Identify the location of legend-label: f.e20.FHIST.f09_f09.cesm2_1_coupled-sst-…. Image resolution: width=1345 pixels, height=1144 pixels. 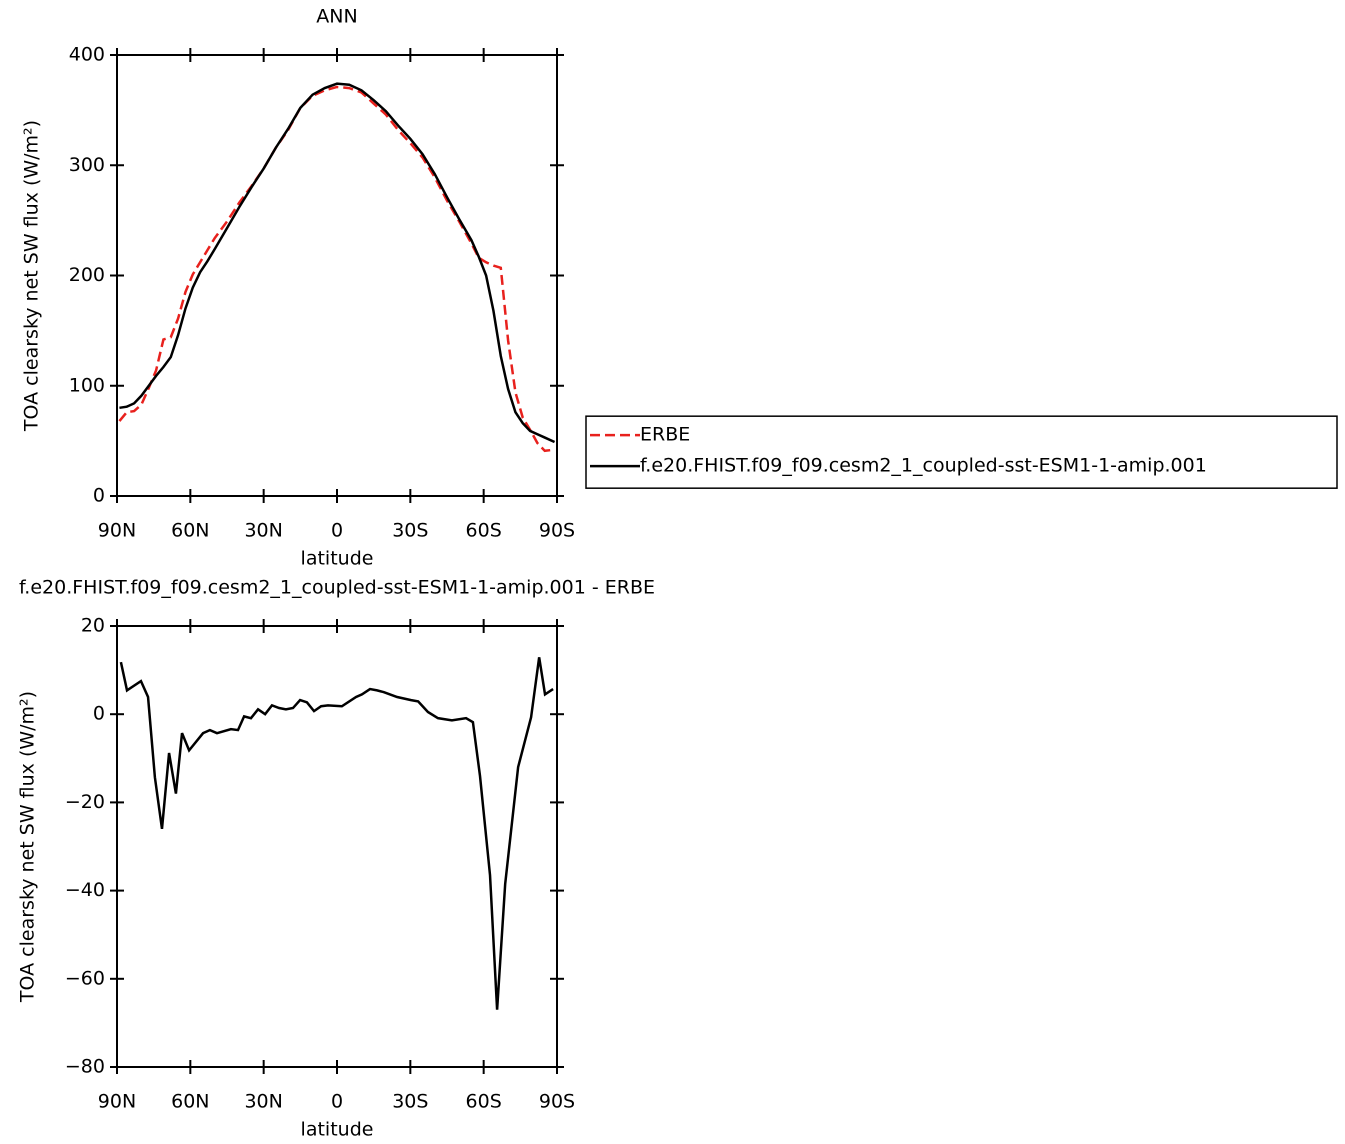
(923, 466).